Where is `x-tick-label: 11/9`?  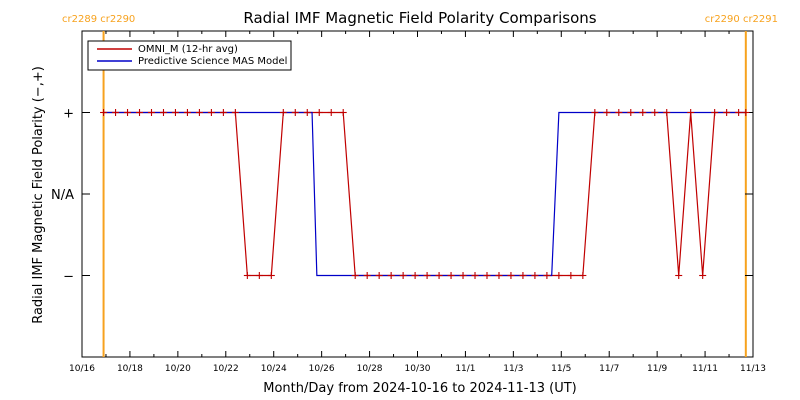 x-tick-label: 11/9 is located at coordinates (657, 369).